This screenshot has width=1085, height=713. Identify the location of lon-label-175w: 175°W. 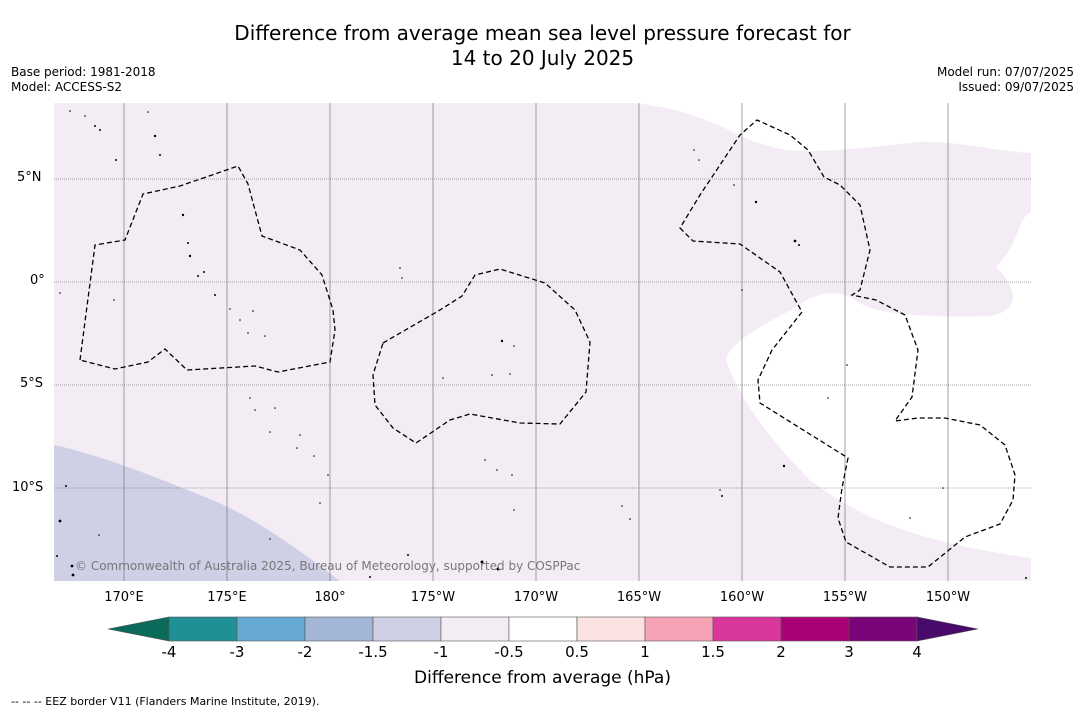
(433, 597).